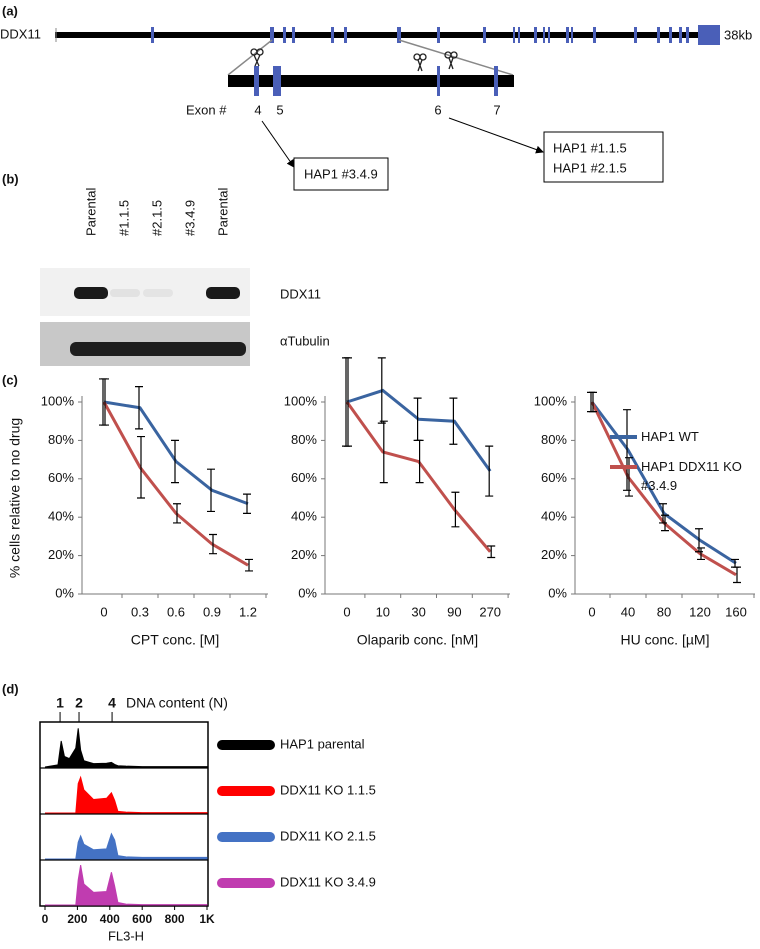 The height and width of the screenshot is (949, 760). What do you see at coordinates (110, 919) in the screenshot?
I see `x-tick-label: 400` at bounding box center [110, 919].